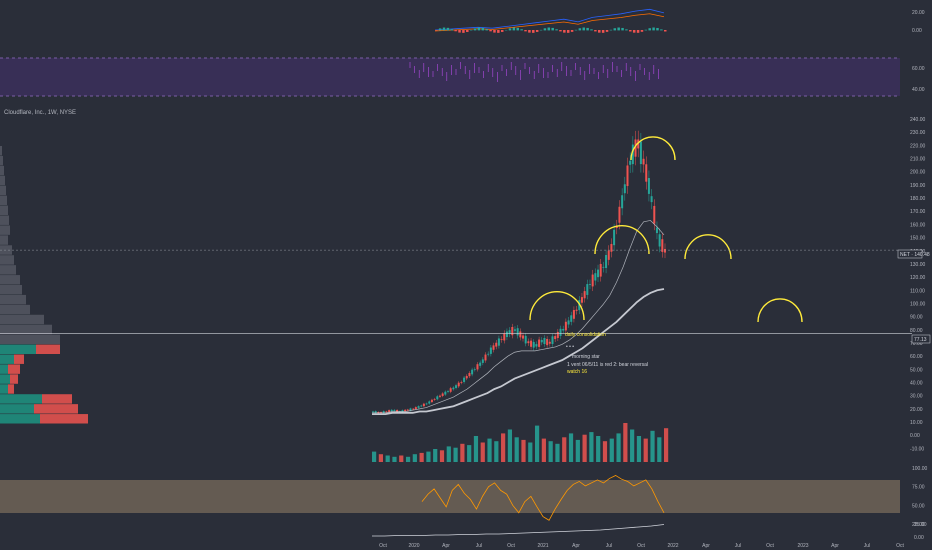  Describe the element at coordinates (867, 546) in the screenshot. I see `x-tick-label: Jul` at that location.